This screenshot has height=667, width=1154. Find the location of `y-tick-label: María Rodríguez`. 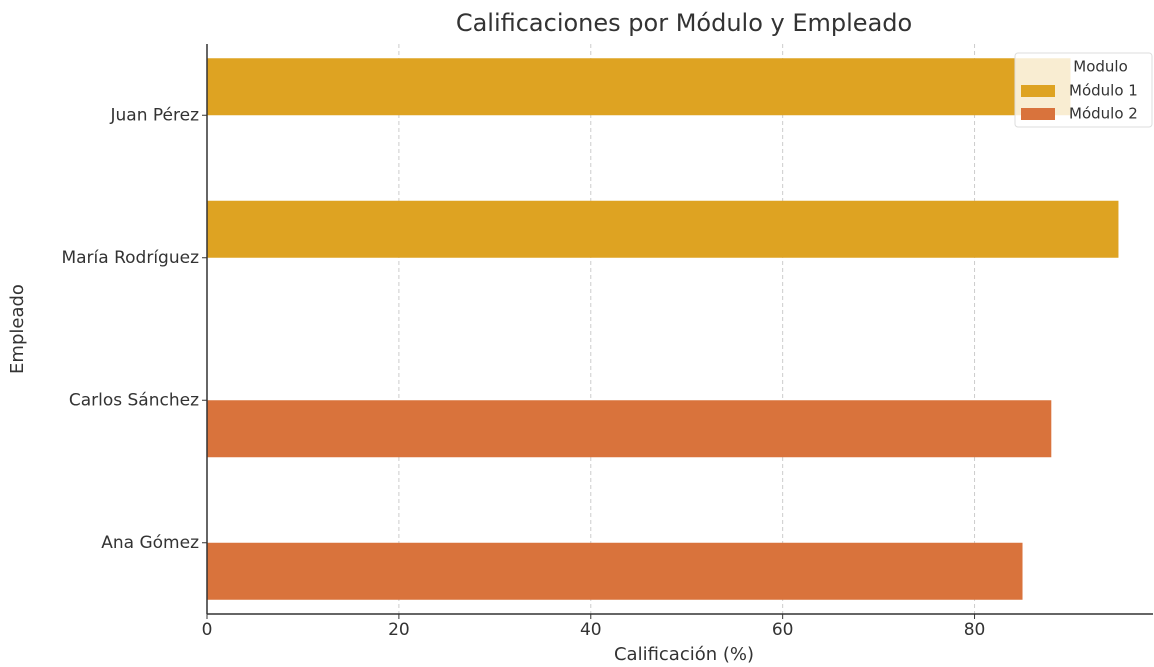

y-tick-label: María Rodríguez is located at coordinates (130, 258).